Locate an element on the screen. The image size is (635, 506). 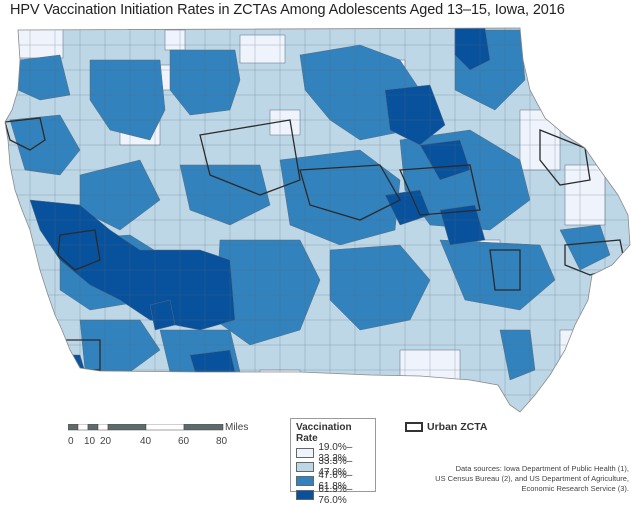
legend-title: Vaccination Rate is located at coordinates (324, 433).